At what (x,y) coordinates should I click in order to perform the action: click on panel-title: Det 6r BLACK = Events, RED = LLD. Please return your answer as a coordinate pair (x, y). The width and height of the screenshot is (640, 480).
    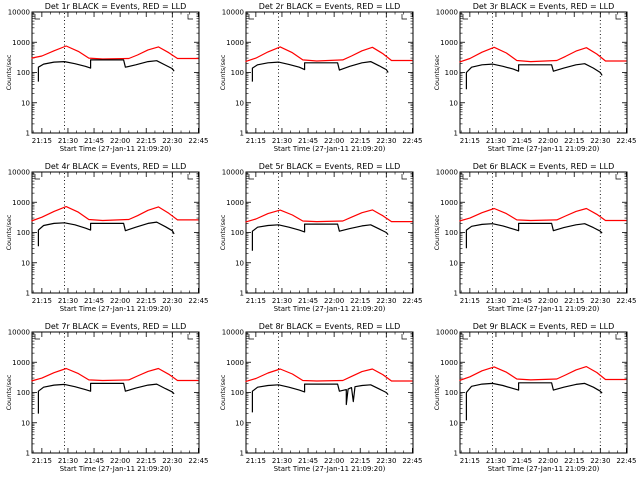
    Looking at the image, I should click on (544, 166).